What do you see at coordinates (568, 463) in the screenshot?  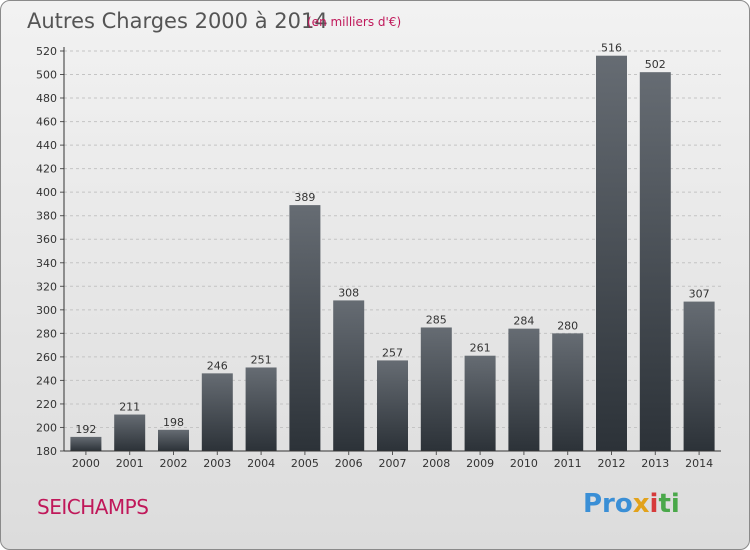 I see `x-tick-label: 2011` at bounding box center [568, 463].